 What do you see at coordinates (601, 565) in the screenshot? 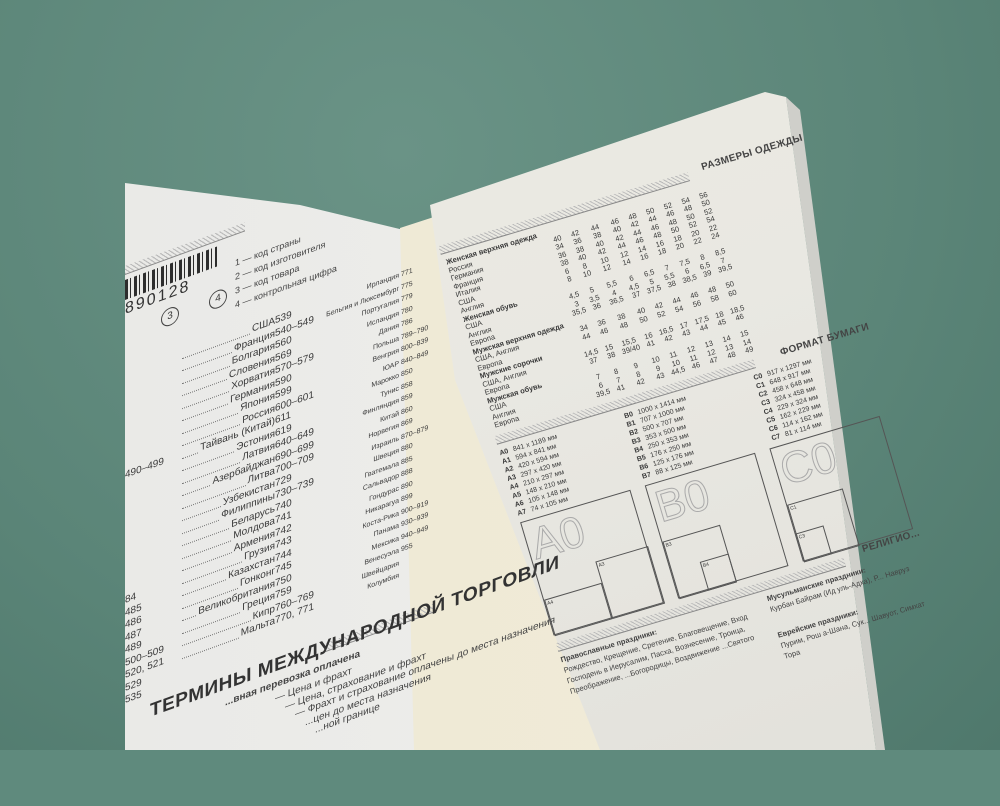
I see `a3-label: A3` at bounding box center [601, 565].